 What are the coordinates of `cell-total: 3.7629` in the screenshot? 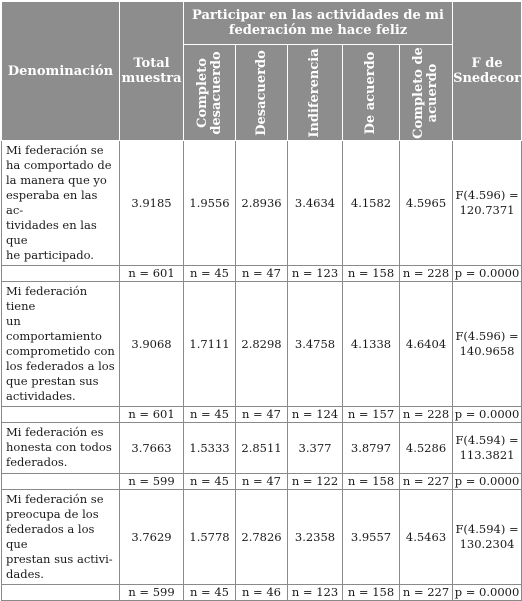 It's located at (151, 537).